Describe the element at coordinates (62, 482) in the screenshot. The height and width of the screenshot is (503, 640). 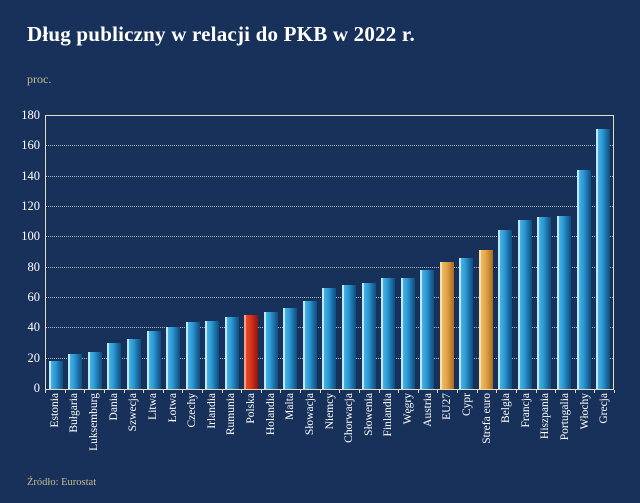
I see `source-note: Źródło: Eurostat` at that location.